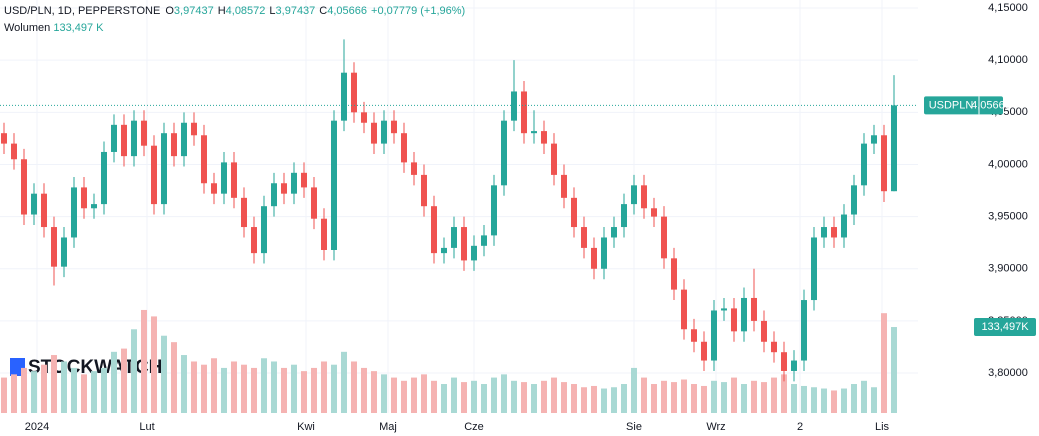 The height and width of the screenshot is (436, 1039). Describe the element at coordinates (800, 427) in the screenshot. I see `x-tick-label: 2` at that location.